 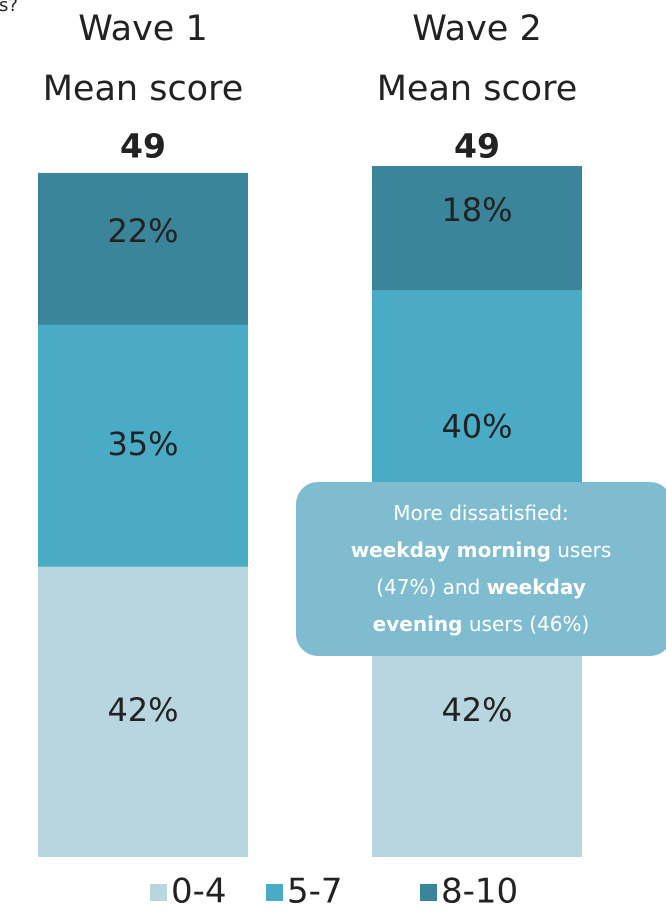 I want to click on annotation-segment: (47%) and, so click(x=431, y=587).